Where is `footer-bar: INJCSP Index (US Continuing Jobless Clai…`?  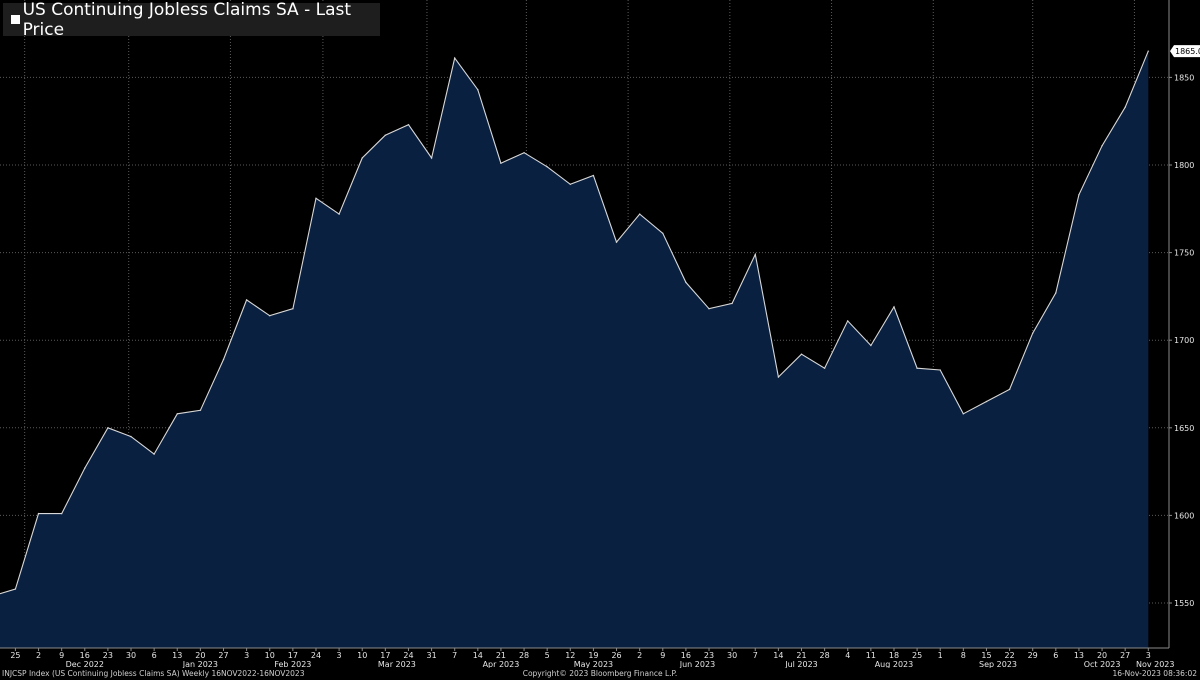 footer-bar: INJCSP Index (US Continuing Jobless Clai… is located at coordinates (600, 674).